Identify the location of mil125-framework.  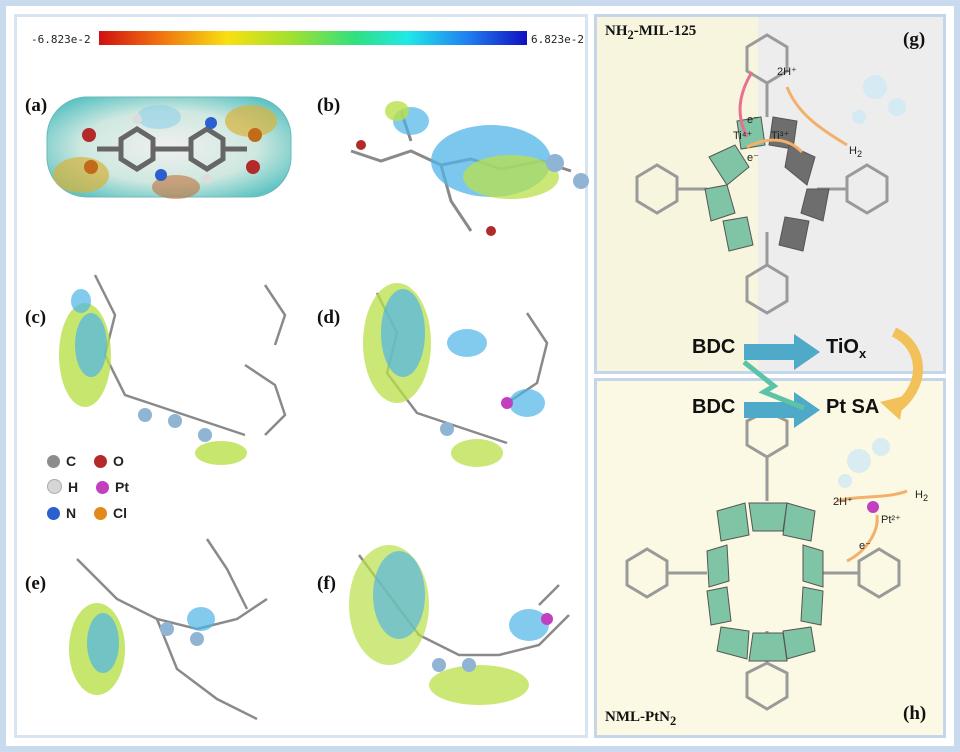
(770, 174).